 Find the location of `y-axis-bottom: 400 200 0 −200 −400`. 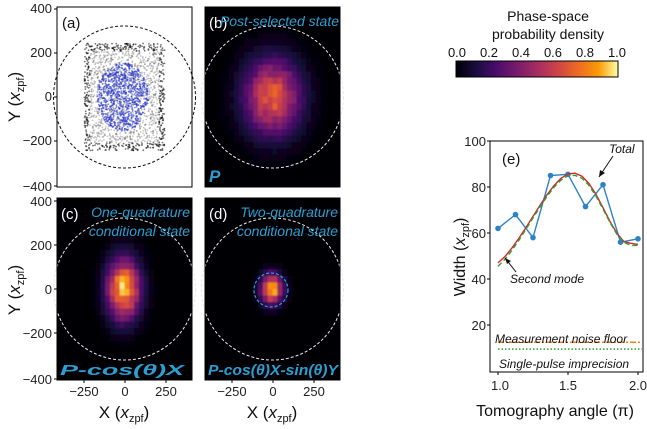

y-axis-bottom: 400 200 0 −200 −400 is located at coordinates (37, 290).